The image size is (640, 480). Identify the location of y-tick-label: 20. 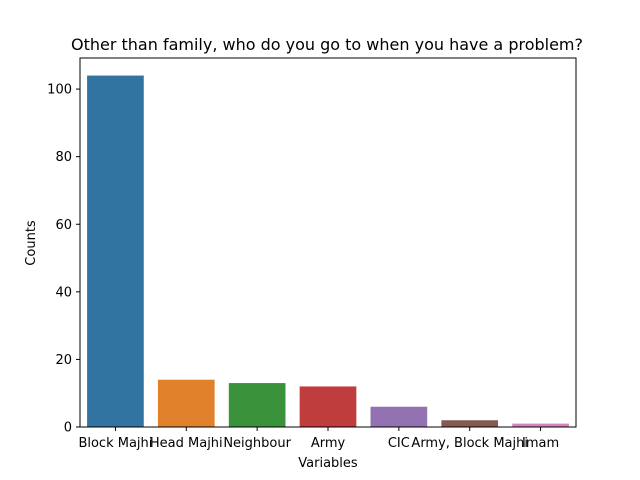
(63, 360).